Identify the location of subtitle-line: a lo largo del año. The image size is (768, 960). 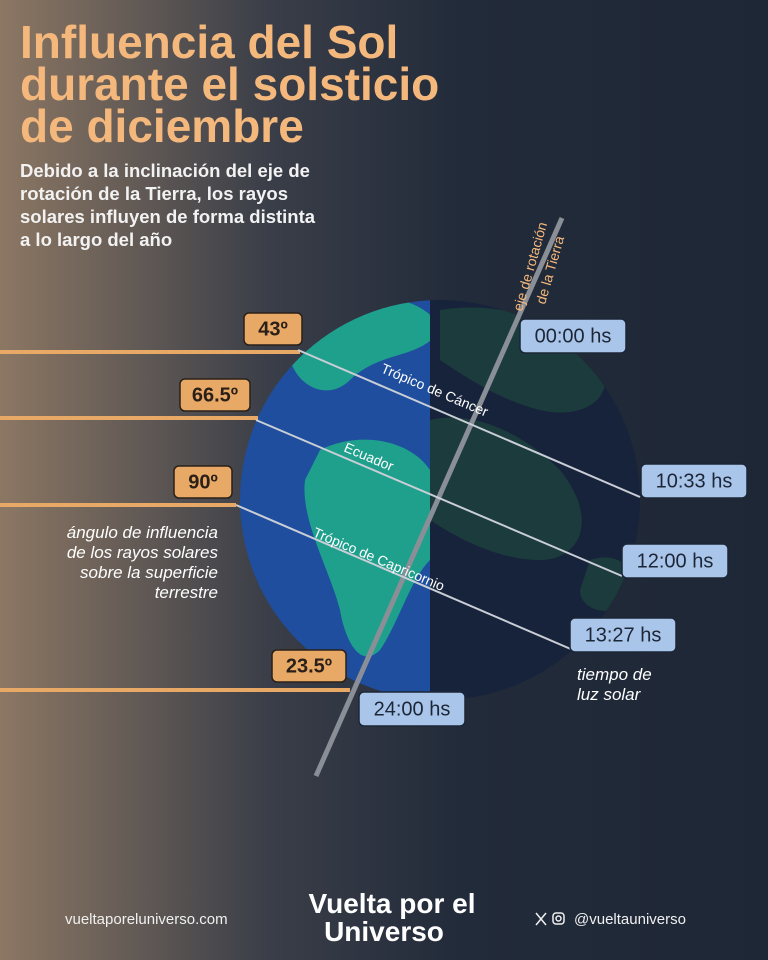
(96, 239).